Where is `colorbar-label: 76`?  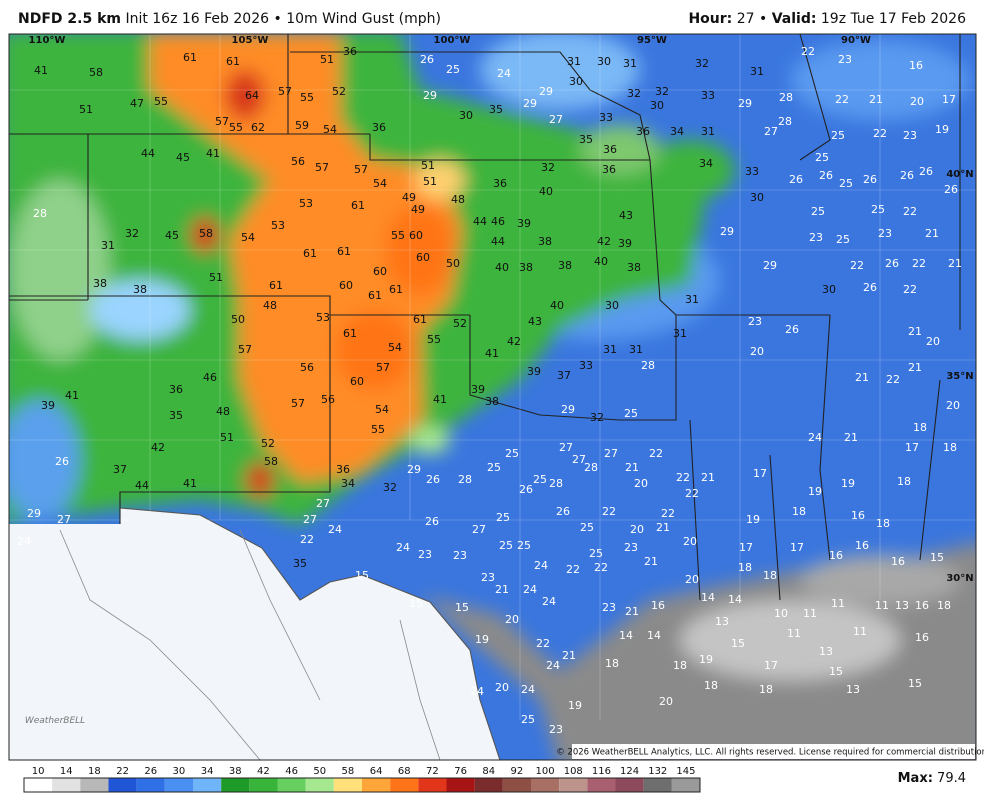 colorbar-label: 76 is located at coordinates (460, 771).